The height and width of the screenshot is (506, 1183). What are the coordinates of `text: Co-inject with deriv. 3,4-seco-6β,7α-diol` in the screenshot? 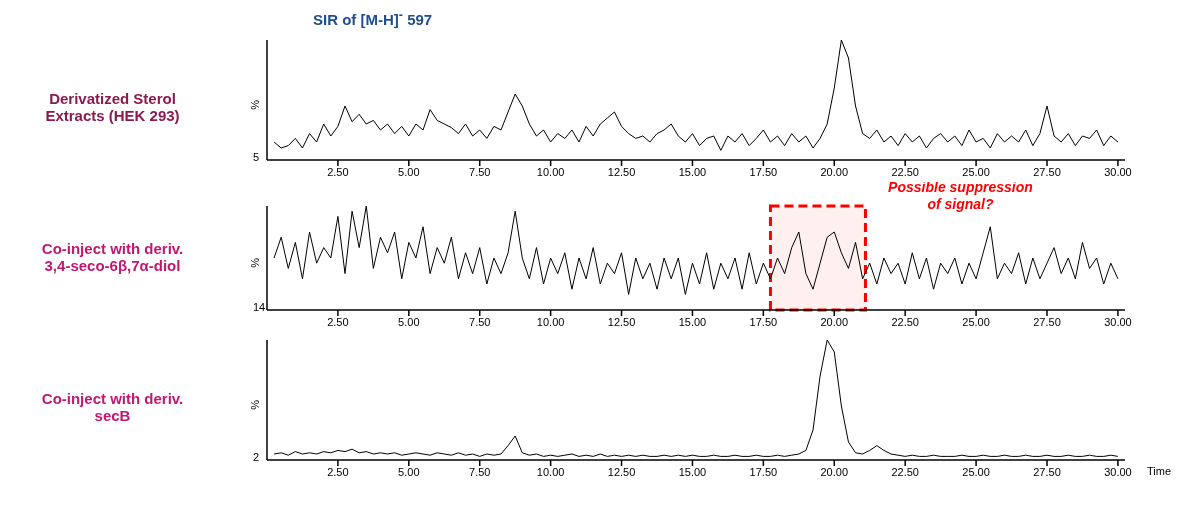 It's located at (112, 257).